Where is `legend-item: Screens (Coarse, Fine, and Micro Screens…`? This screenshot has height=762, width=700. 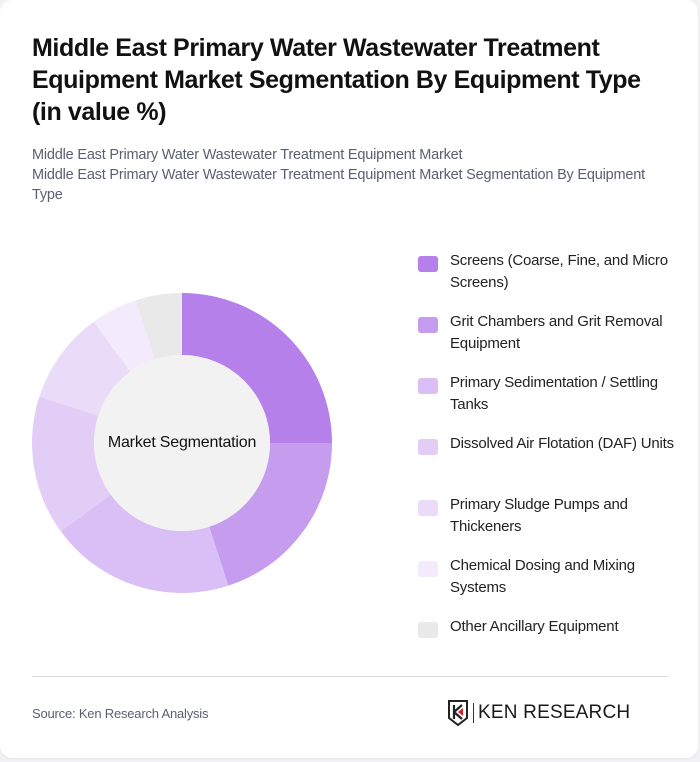
legend-item: Screens (Coarse, Fine, and Micro Screens… is located at coordinates (548, 280).